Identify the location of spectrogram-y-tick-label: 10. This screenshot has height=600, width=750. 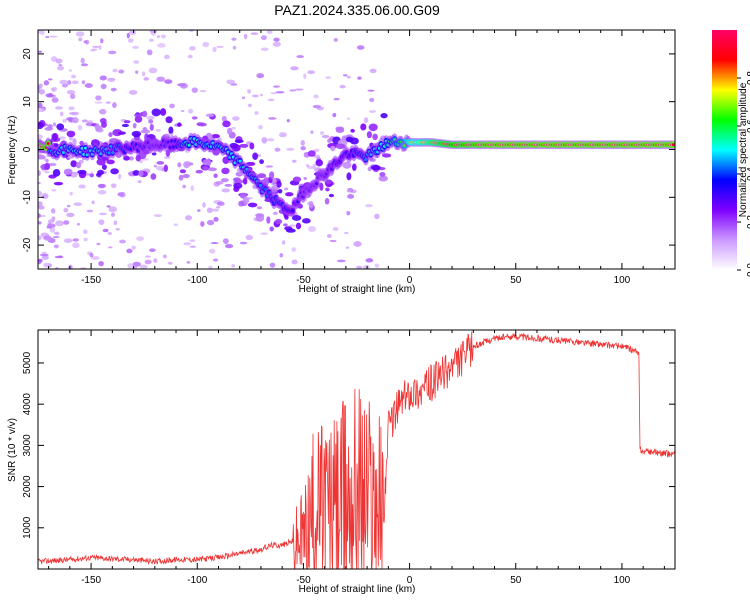
(27, 102).